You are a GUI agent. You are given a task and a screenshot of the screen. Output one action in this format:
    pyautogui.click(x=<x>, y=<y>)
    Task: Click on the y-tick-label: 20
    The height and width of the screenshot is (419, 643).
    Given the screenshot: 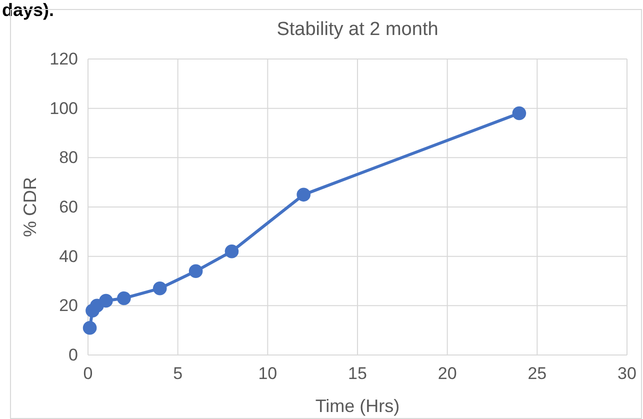 What is the action you would take?
    pyautogui.click(x=68, y=306)
    